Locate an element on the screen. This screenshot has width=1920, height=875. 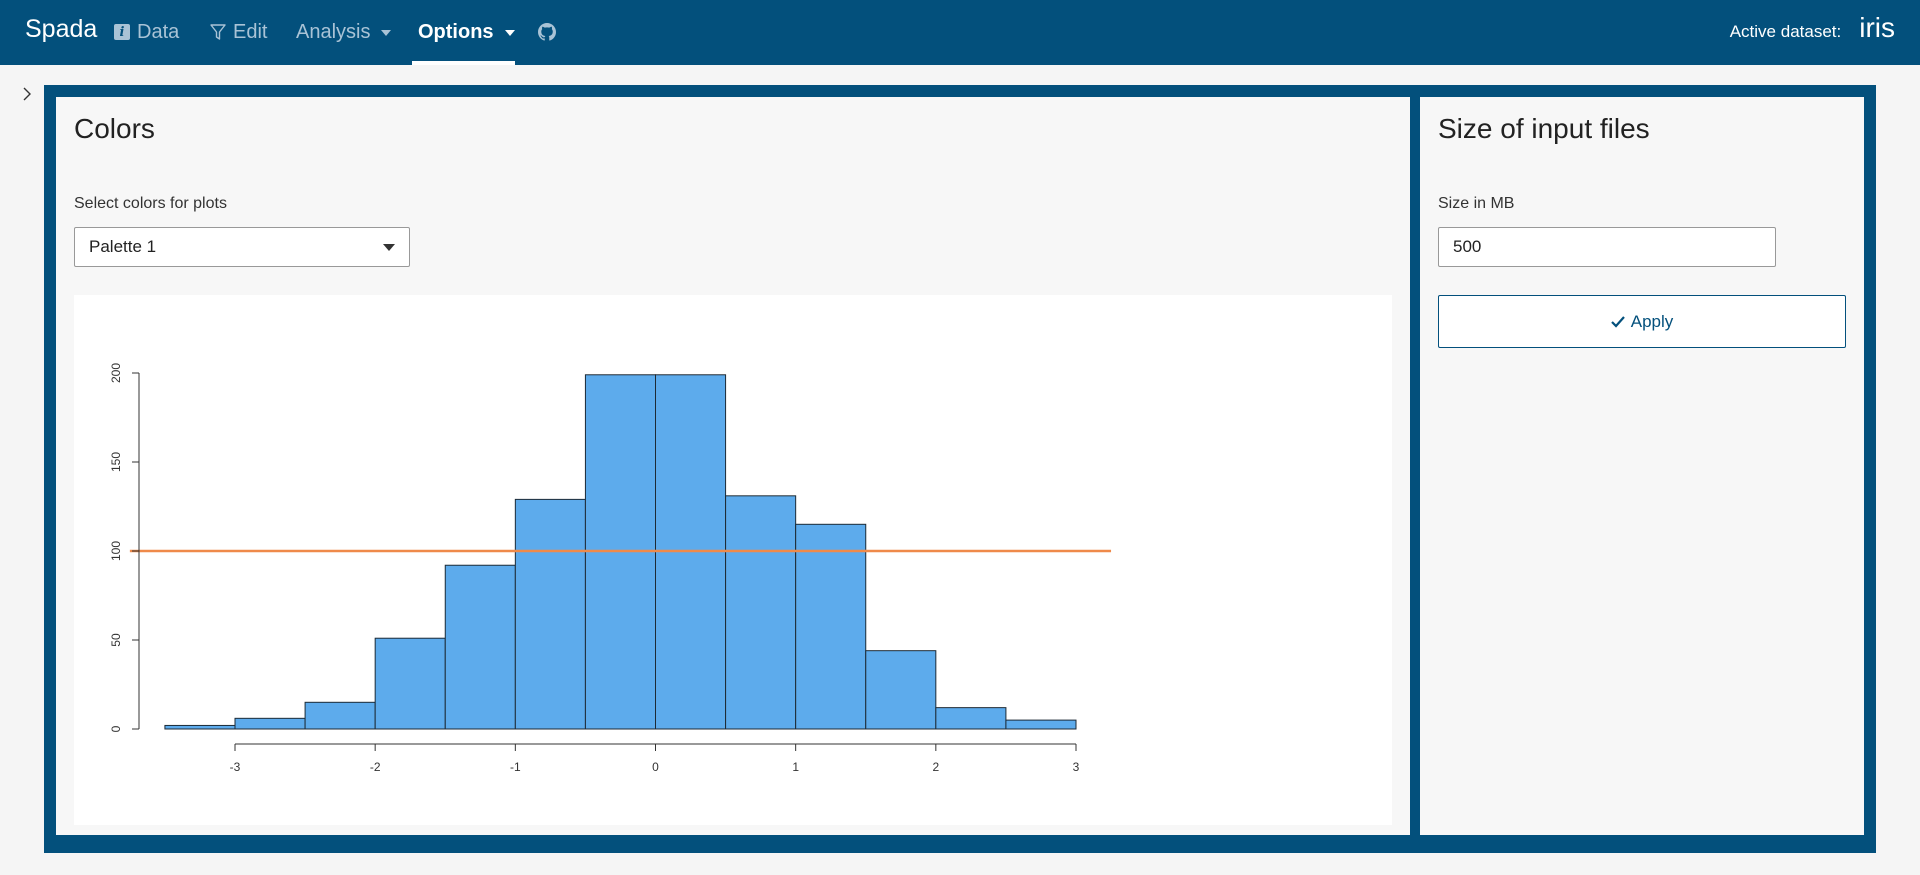
x-tick-label: -2 is located at coordinates (375, 767).